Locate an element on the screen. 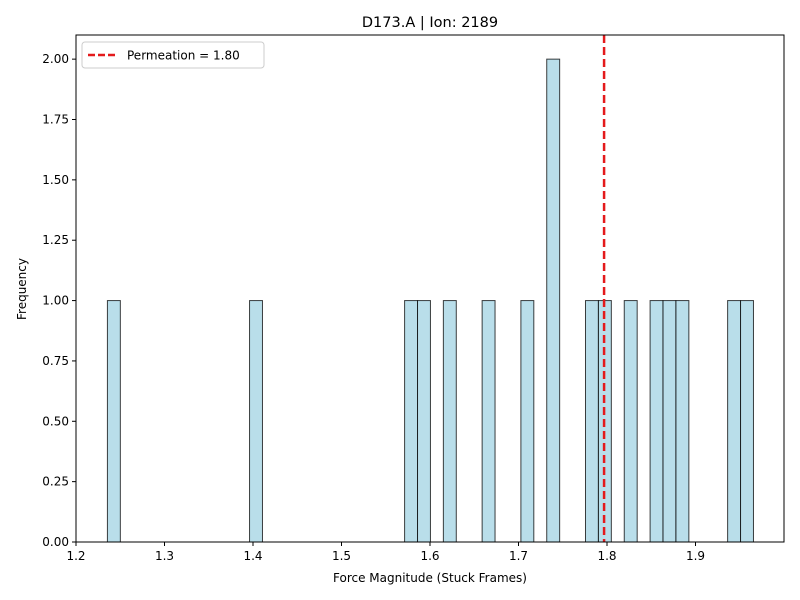 The image size is (800, 600). y-tick-label: 0.75 is located at coordinates (55, 361).